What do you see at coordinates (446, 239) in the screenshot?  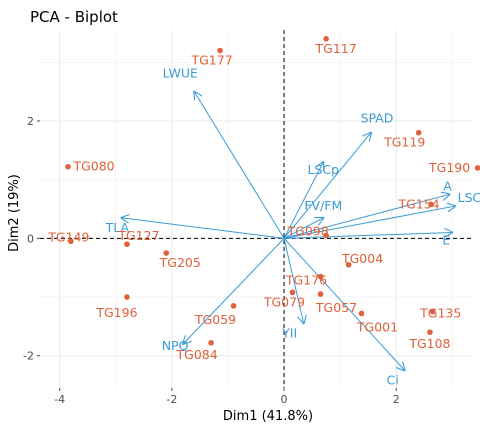 I see `variable-label: E` at bounding box center [446, 239].